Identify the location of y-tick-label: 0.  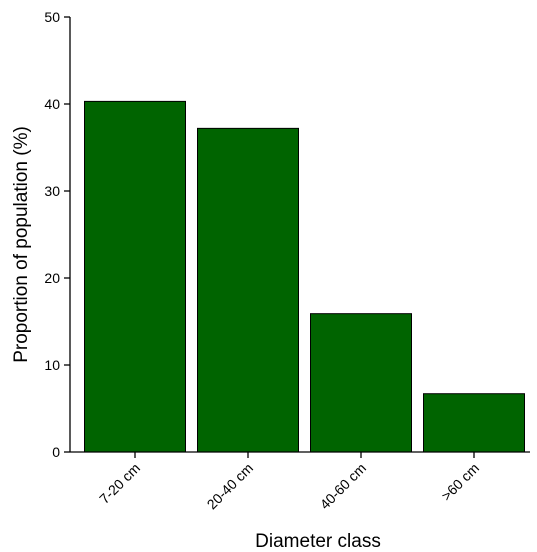
(56, 452).